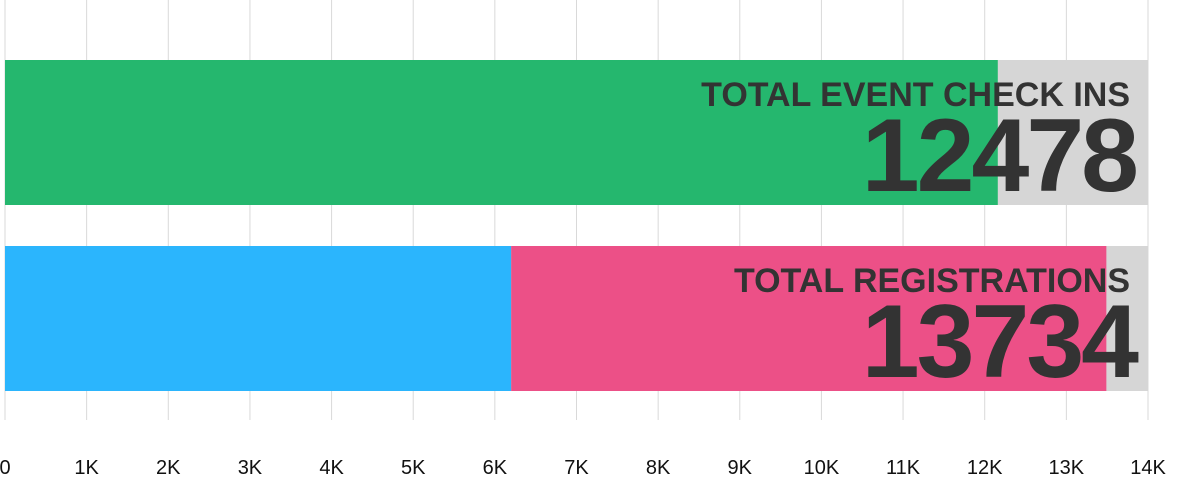 The image size is (1182, 483). I want to click on annotation-title: TOTAL EVENT CHECK INS, so click(915, 95).